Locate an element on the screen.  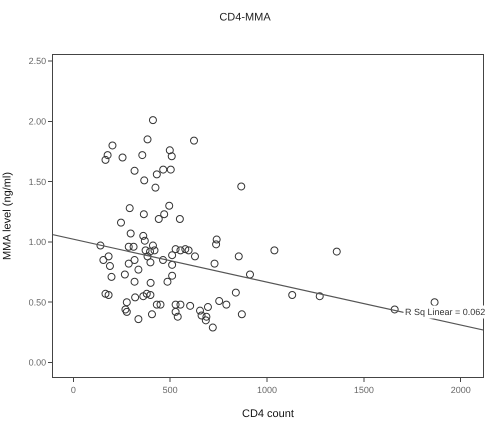
y-tick-label: 1.00 is located at coordinates (37, 242).